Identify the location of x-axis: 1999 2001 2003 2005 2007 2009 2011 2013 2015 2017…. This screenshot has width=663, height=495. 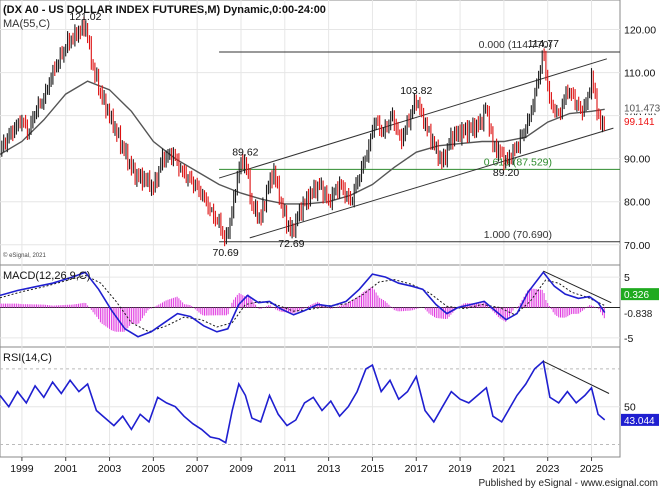
(306, 466).